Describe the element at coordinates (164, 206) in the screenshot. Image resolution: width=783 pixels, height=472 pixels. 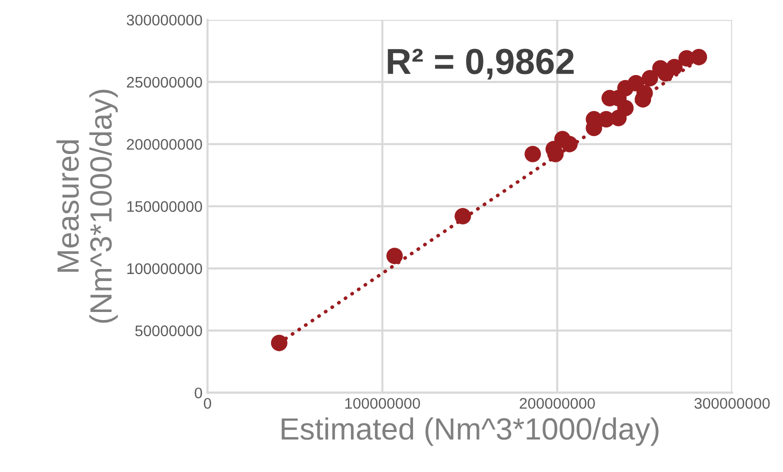
I see `y-tick-label: 150000000` at that location.